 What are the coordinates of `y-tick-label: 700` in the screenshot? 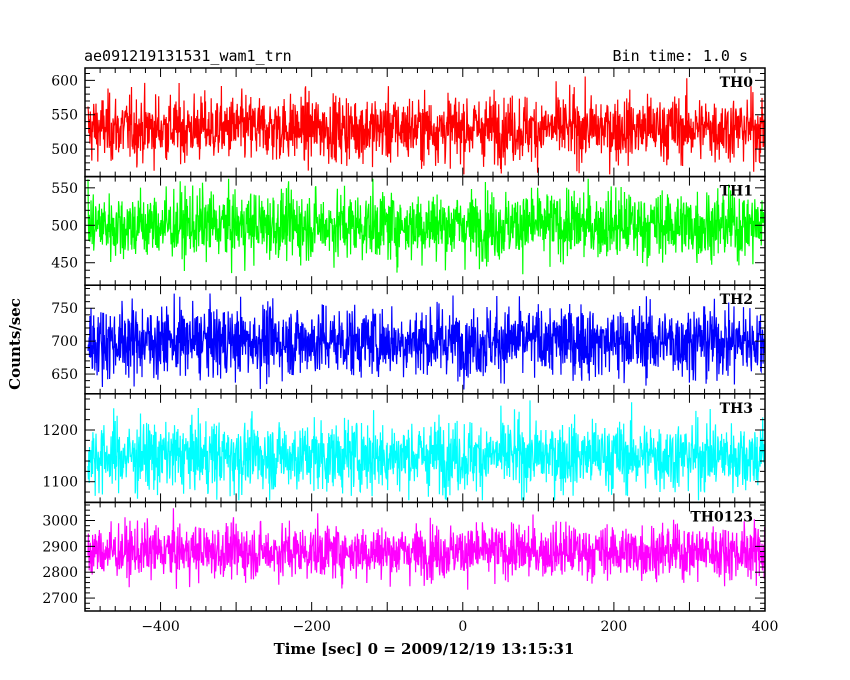 It's located at (64, 342).